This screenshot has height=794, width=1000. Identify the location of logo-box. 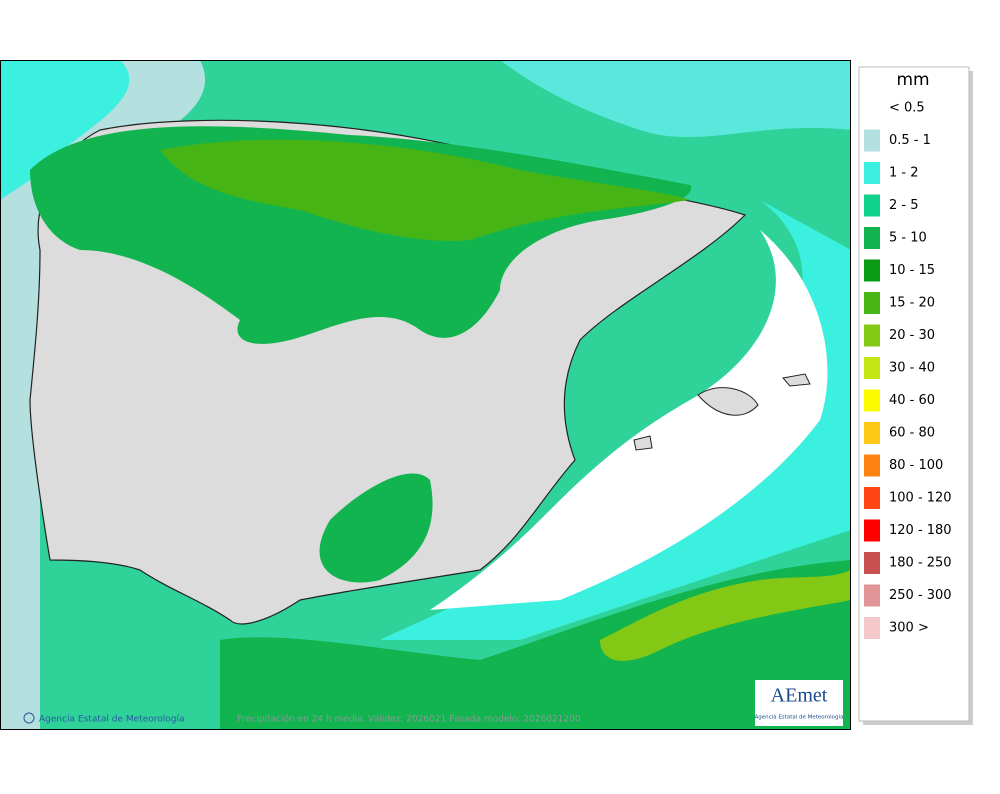
(799, 703).